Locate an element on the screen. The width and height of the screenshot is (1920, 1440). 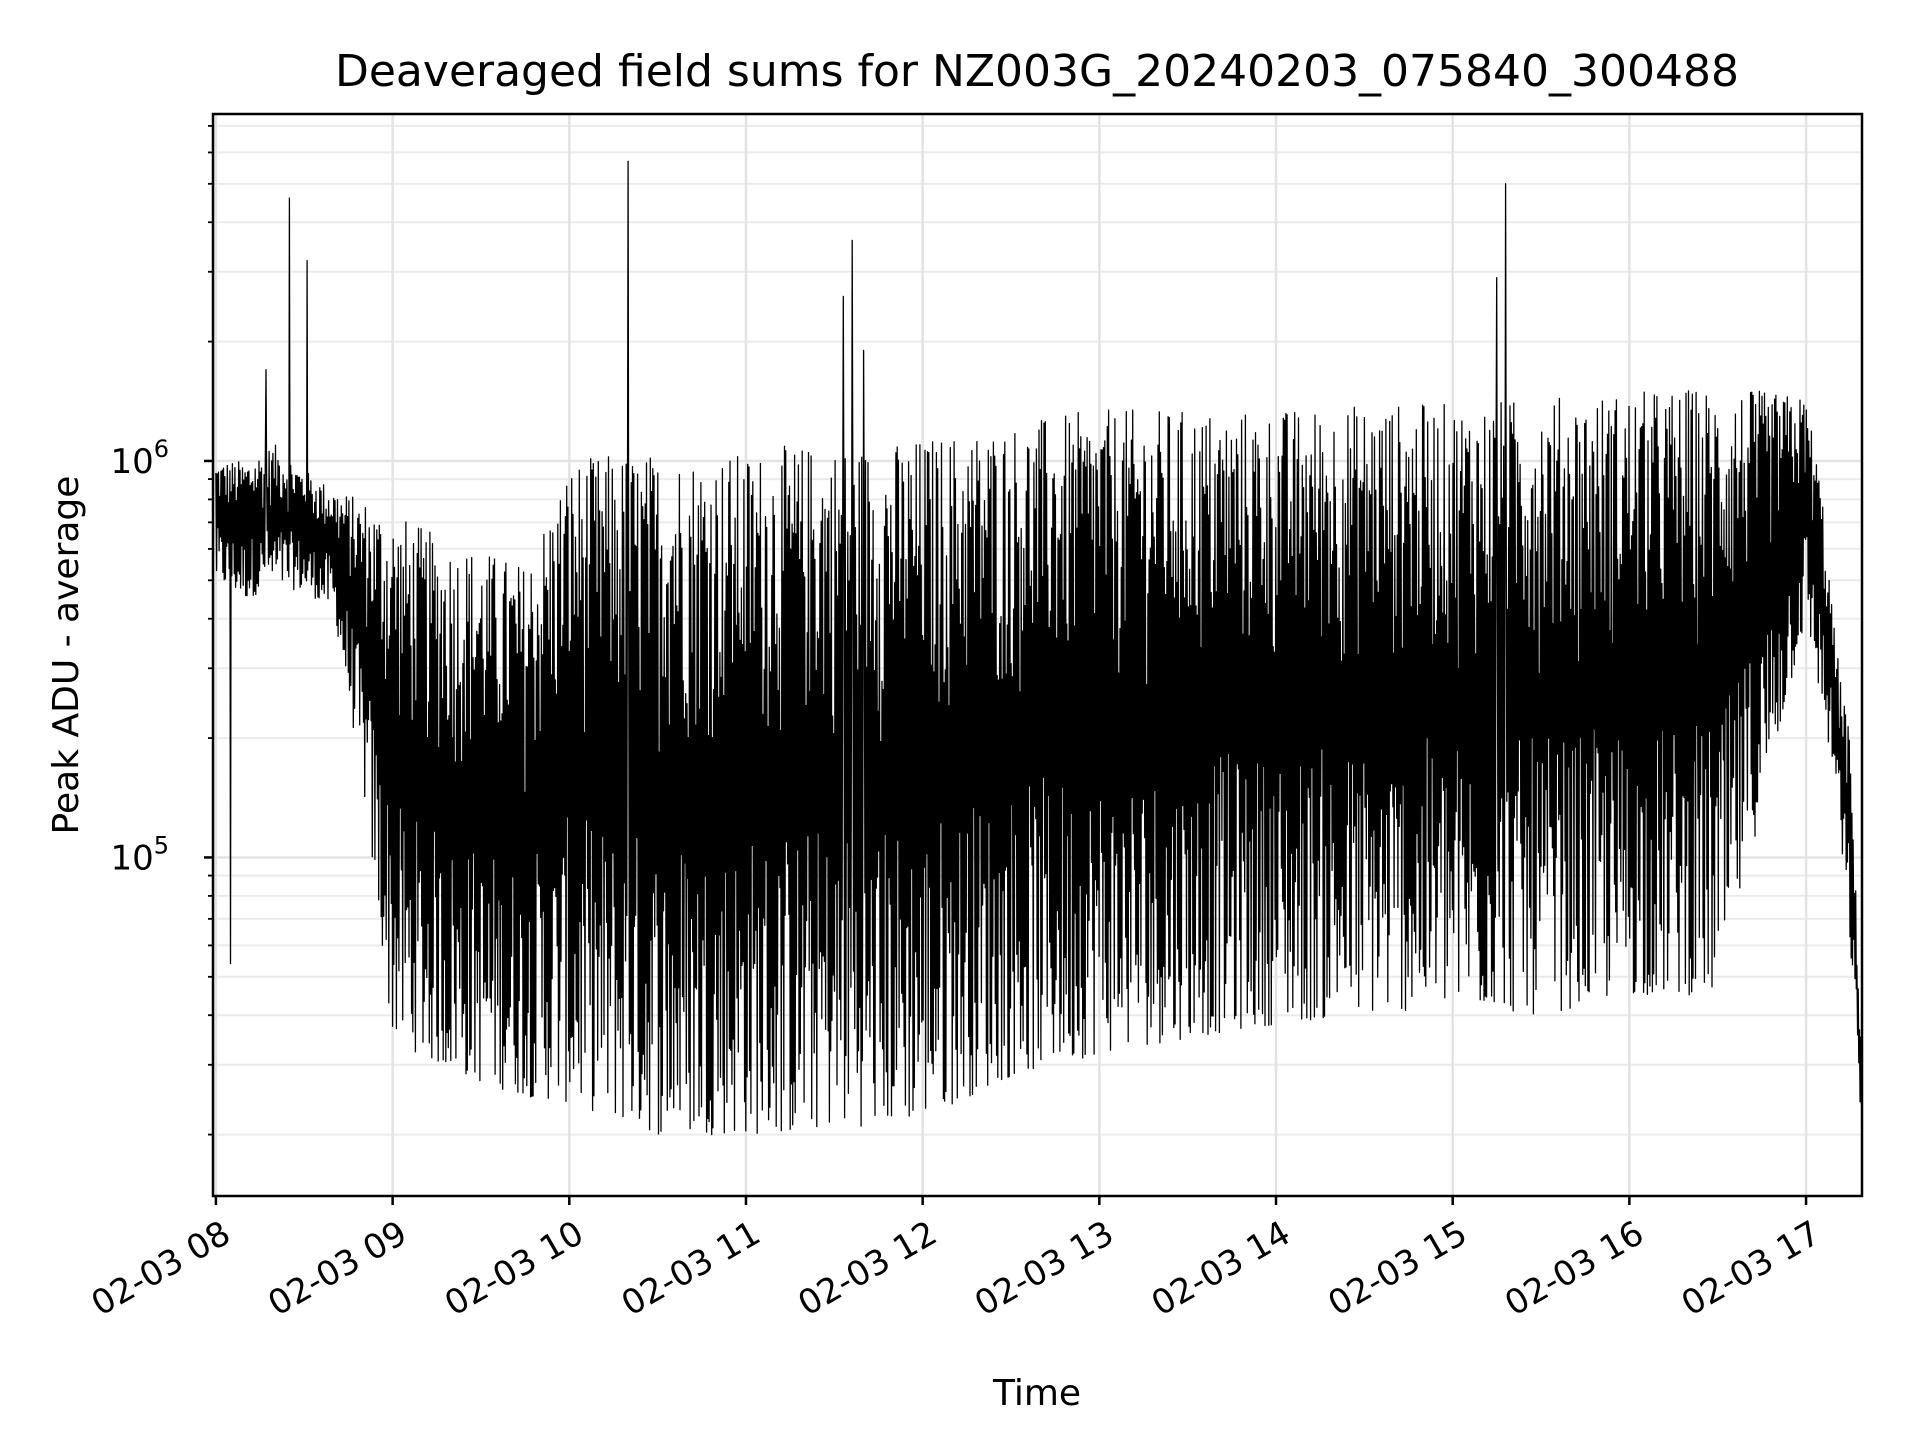
x-axis-label: Time is located at coordinates (1036, 1393).